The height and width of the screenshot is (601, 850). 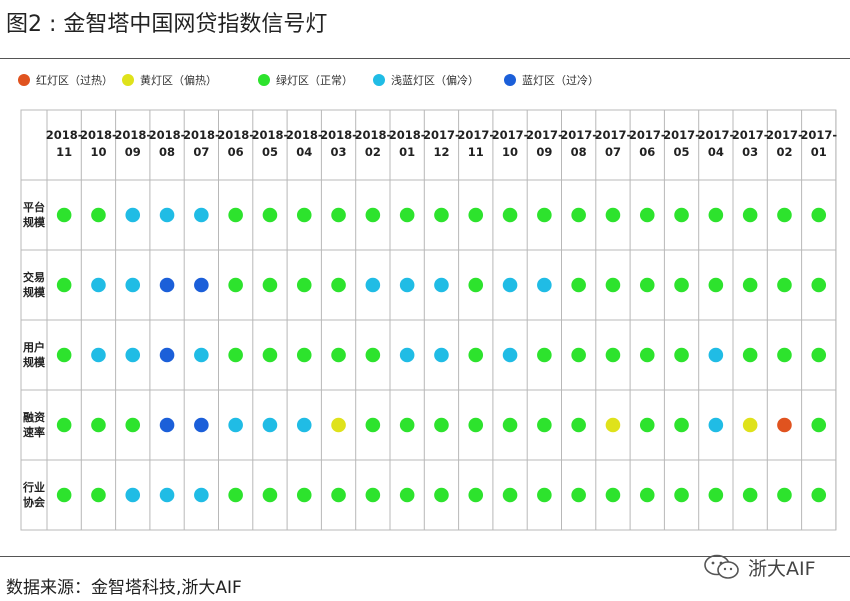 What do you see at coordinates (560, 80) in the screenshot?
I see `legend-label-blue: 蓝灯区（过冷）` at bounding box center [560, 80].